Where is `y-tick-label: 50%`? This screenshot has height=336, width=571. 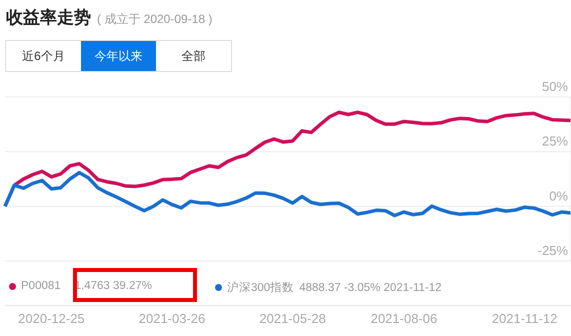 y-tick-label: 50% is located at coordinates (555, 86).